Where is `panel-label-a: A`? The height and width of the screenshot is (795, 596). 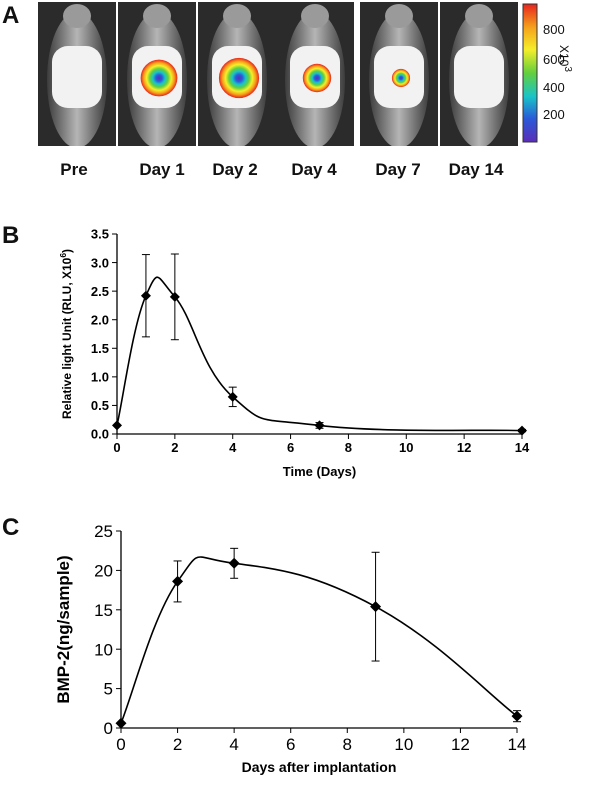
panel-label-a: A is located at coordinates (11, 15).